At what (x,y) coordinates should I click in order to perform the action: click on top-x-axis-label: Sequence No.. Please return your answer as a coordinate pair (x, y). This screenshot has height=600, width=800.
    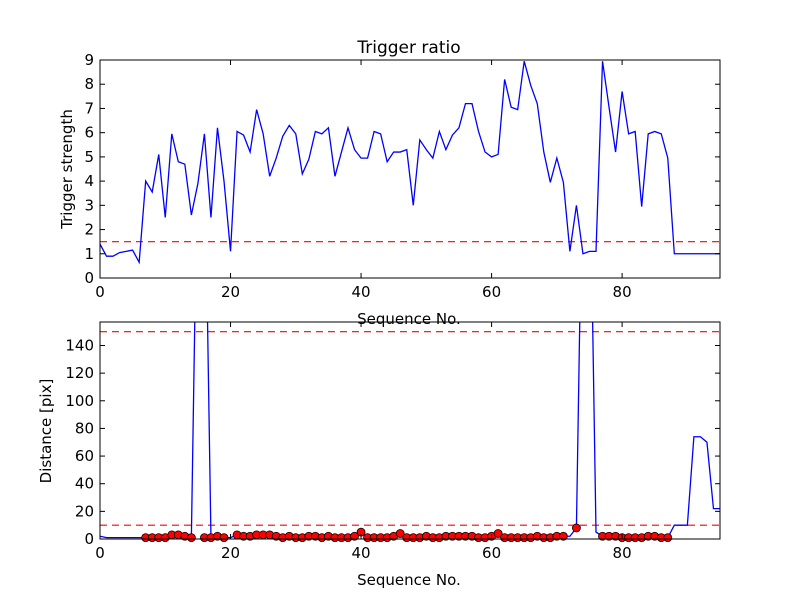
    Looking at the image, I should click on (409, 319).